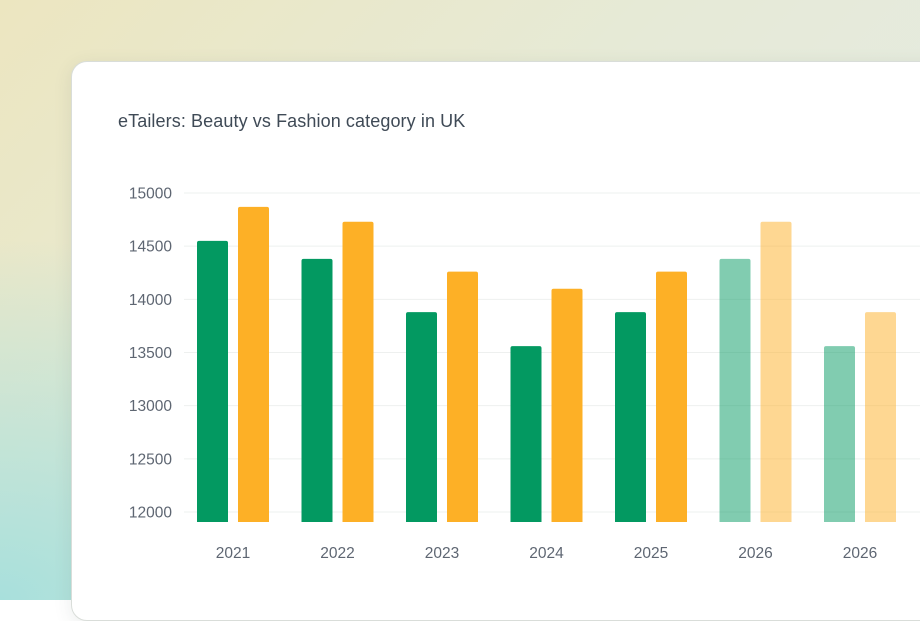 Image resolution: width=920 pixels, height=621 pixels. Describe the element at coordinates (442, 553) in the screenshot. I see `x-tick-label: 2023` at that location.